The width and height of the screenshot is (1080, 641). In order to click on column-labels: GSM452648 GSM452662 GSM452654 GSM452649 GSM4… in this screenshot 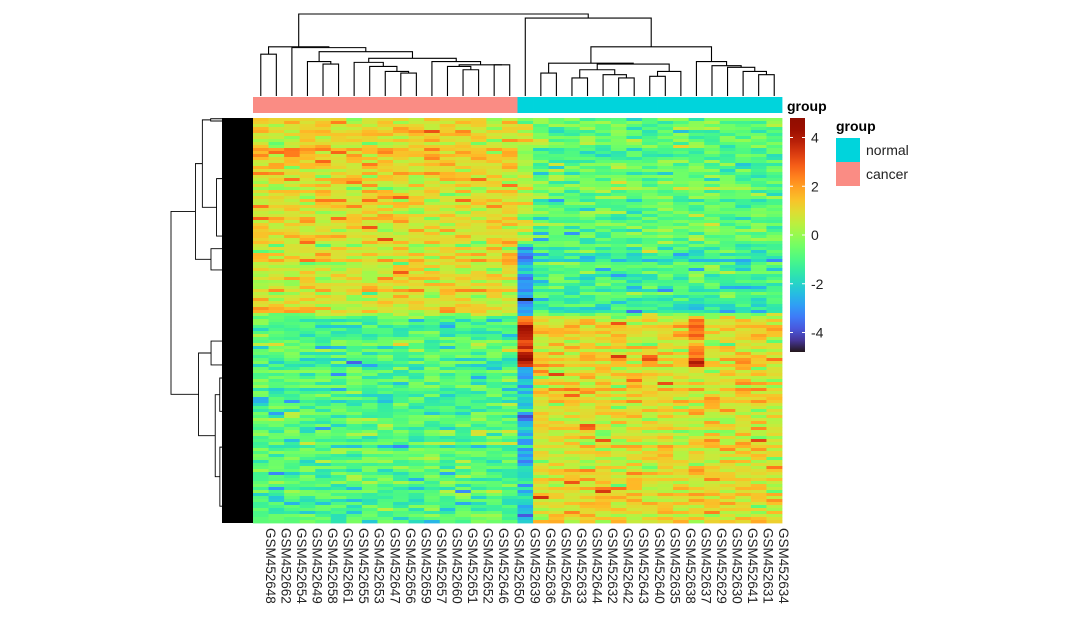, I will do `click(527, 566)`.